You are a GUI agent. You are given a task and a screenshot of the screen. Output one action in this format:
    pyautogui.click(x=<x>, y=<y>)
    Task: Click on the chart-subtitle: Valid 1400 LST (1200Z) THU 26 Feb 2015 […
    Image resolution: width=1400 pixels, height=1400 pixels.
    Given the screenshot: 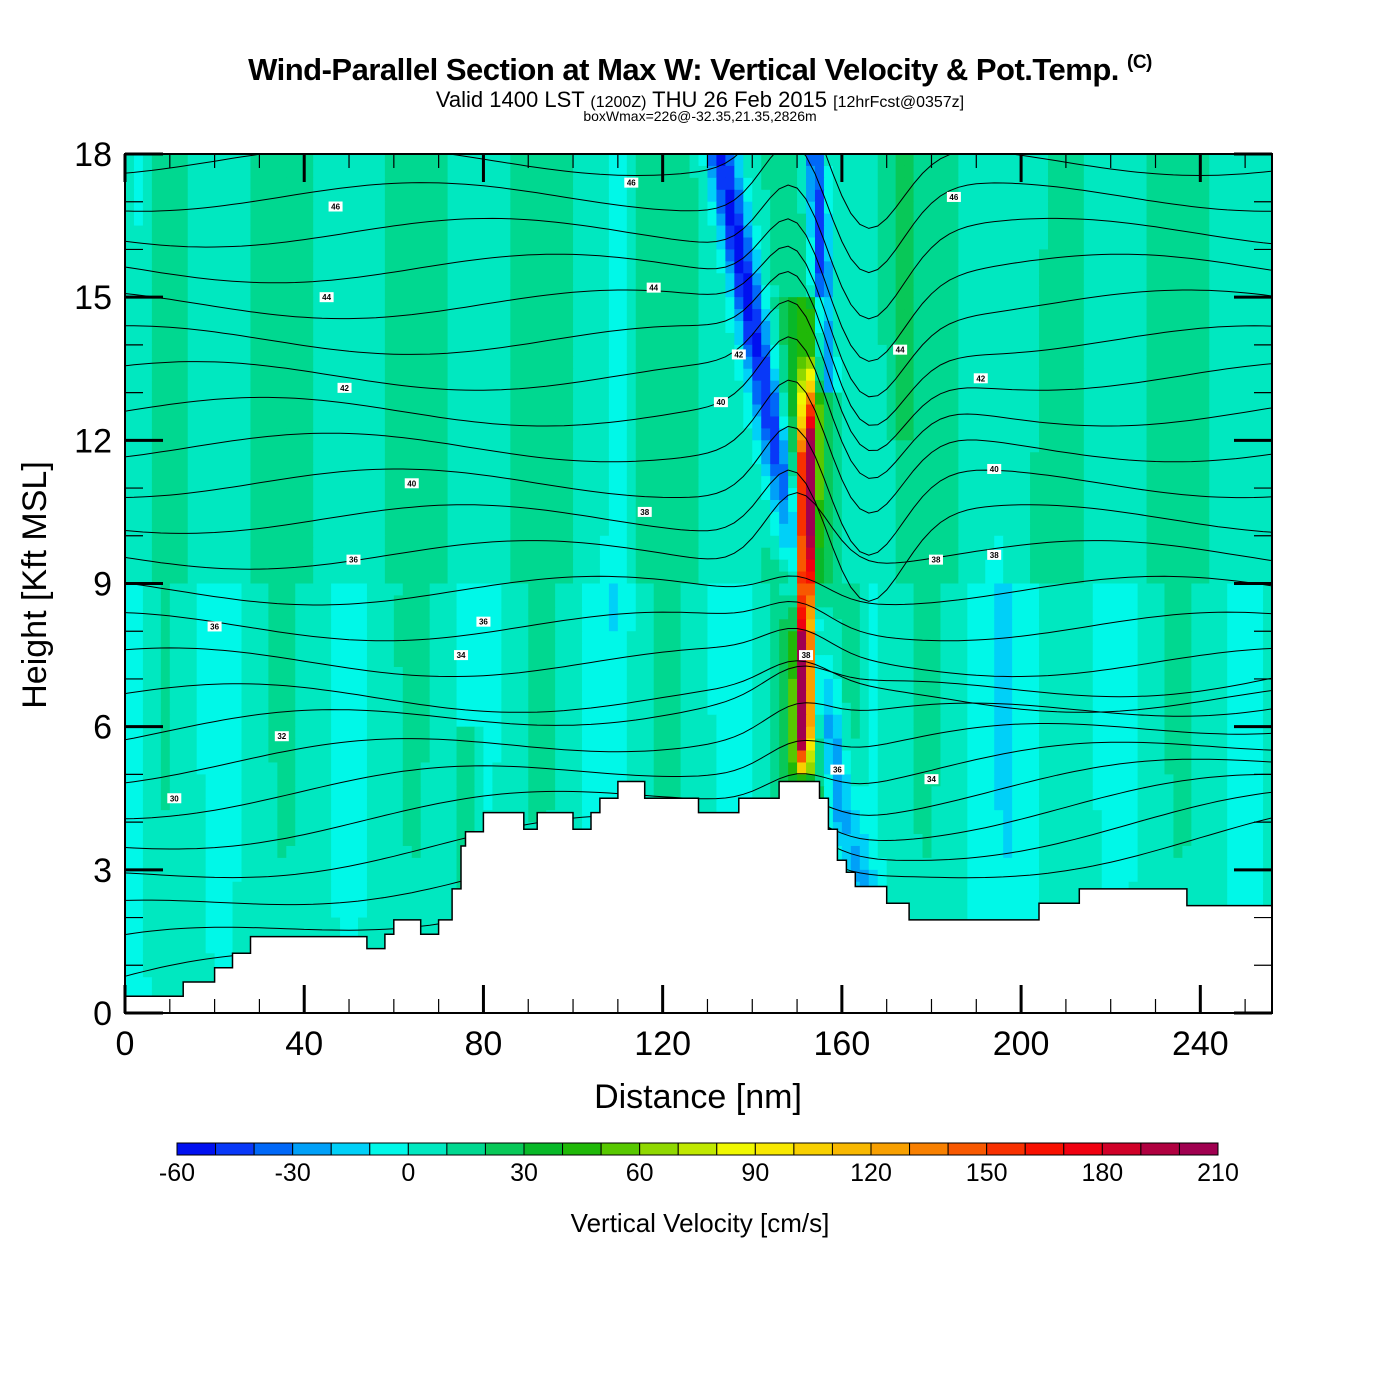 What is the action you would take?
    pyautogui.click(x=700, y=100)
    